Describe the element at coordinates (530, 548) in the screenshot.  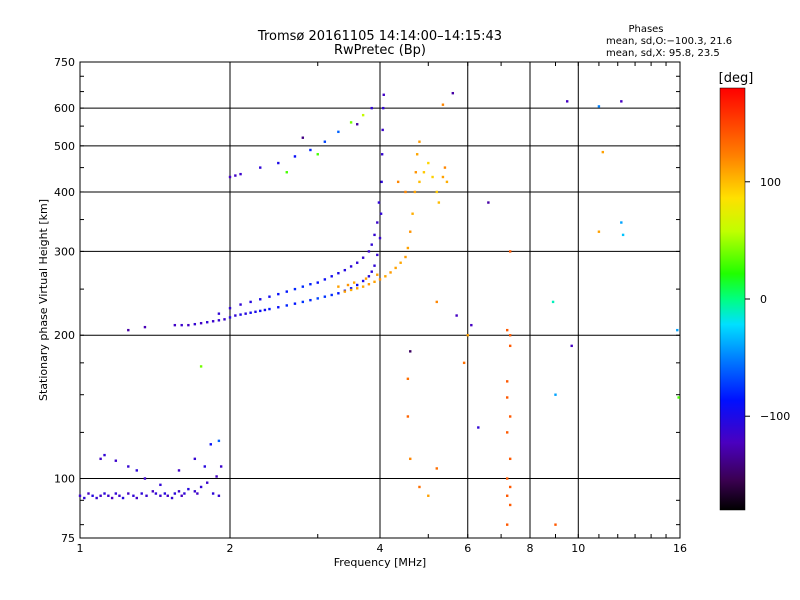
I see `x-tick-label: 8` at that location.